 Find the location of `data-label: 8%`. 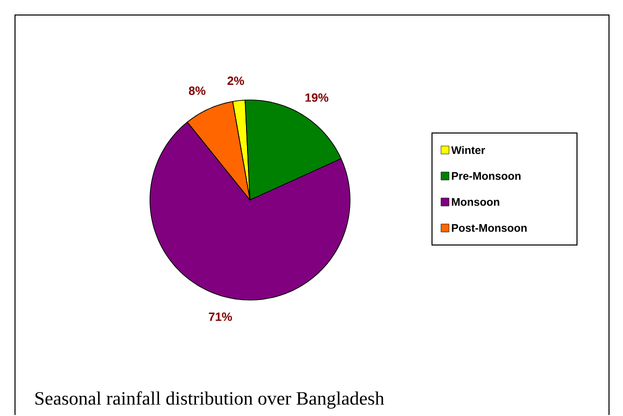

data-label: 8% is located at coordinates (197, 91).